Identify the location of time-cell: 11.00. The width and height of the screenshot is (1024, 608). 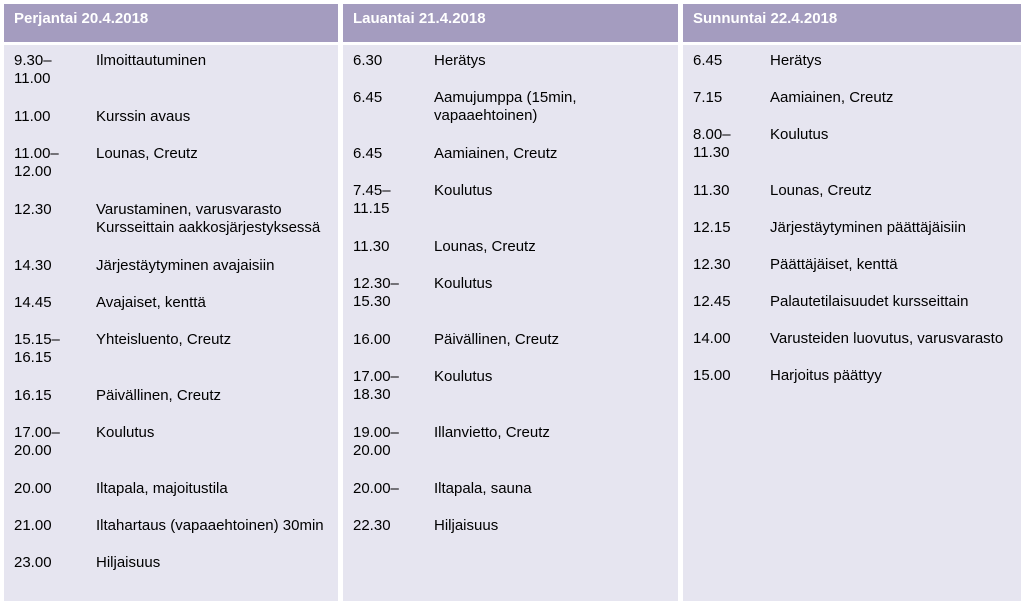
(32, 116).